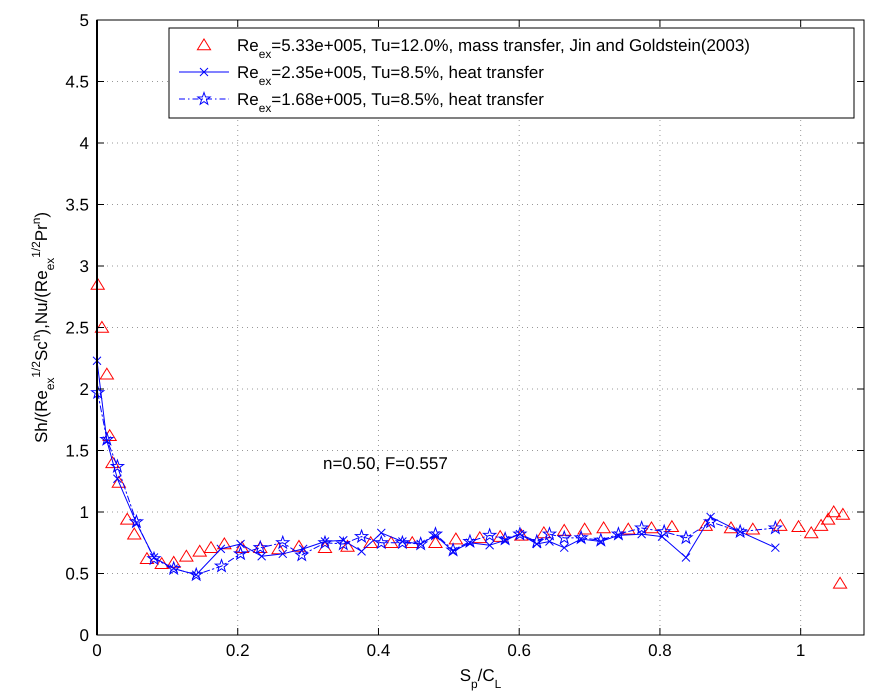 Image resolution: width=877 pixels, height=700 pixels. What do you see at coordinates (238, 650) in the screenshot?
I see `x-tick-label: 0.2` at bounding box center [238, 650].